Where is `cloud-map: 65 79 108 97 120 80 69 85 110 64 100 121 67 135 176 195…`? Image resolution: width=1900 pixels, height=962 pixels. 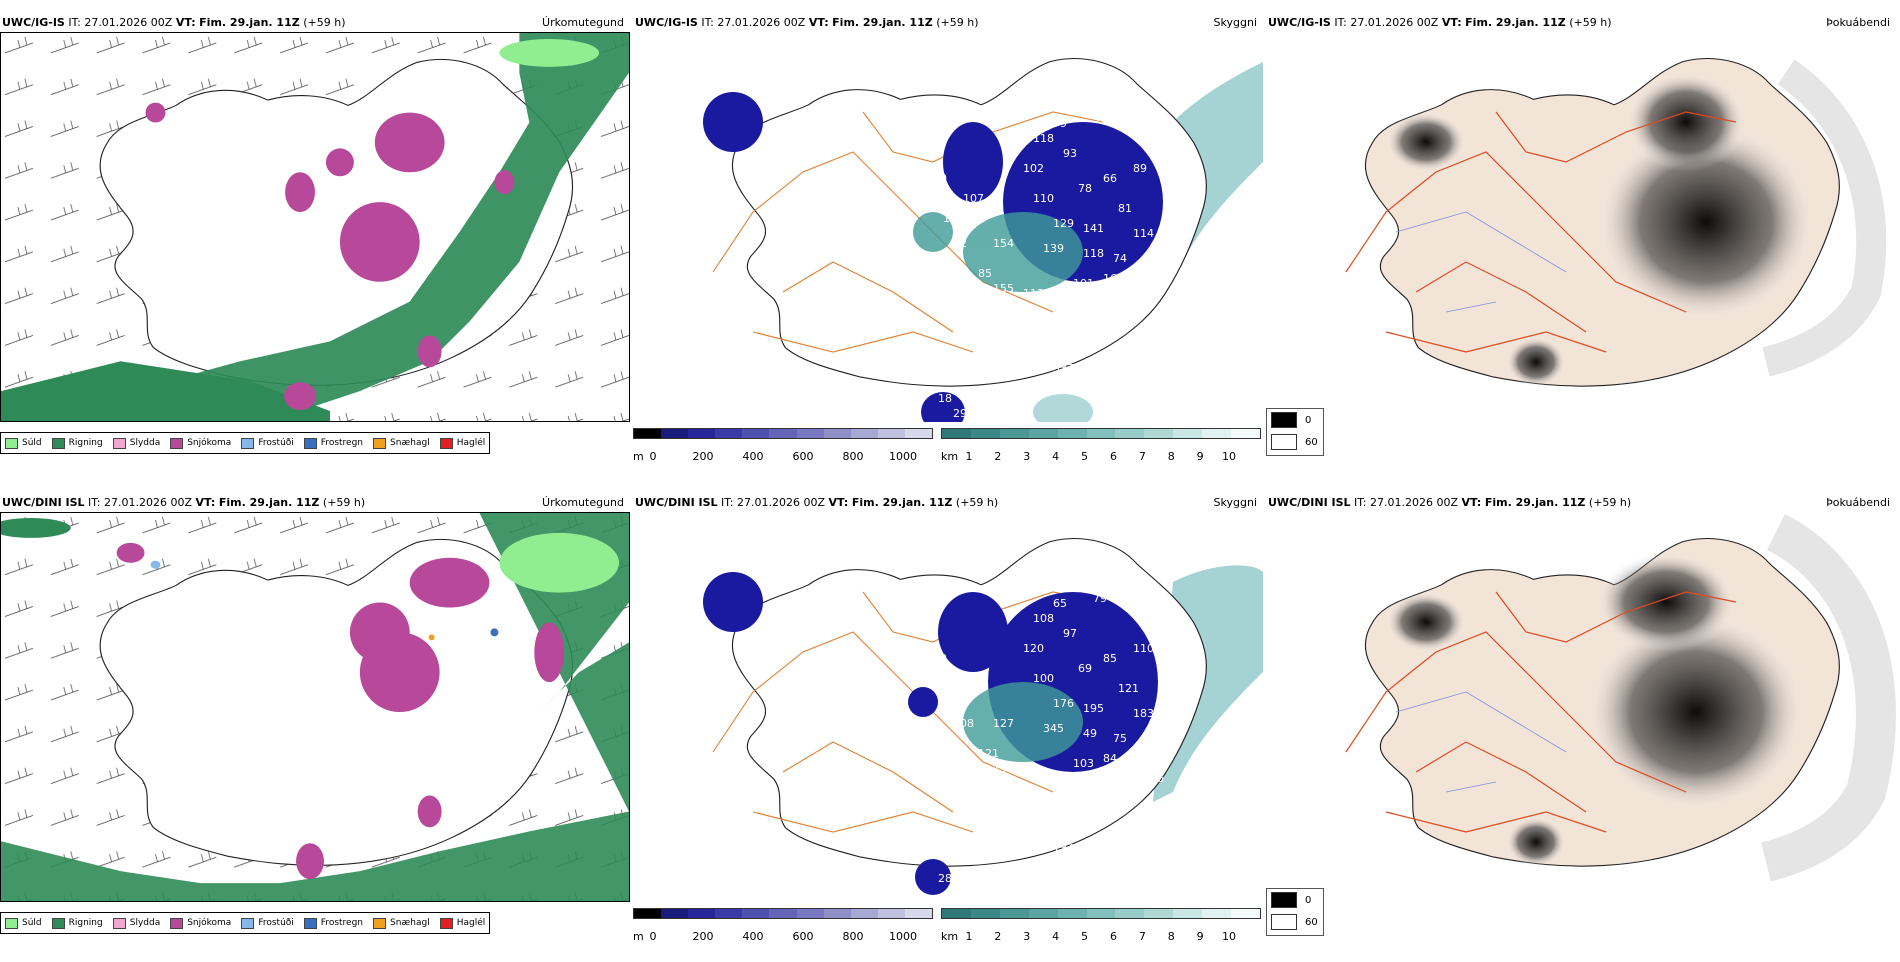 cloud-map: 65 79 108 97 120 80 69 85 110 64 100 121 67 135 176 195… is located at coordinates (948, 707).